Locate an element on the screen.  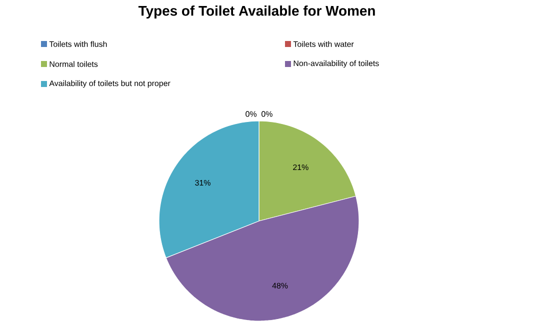
chart-title: Types of Toilet Available for Women is located at coordinates (256, 12).